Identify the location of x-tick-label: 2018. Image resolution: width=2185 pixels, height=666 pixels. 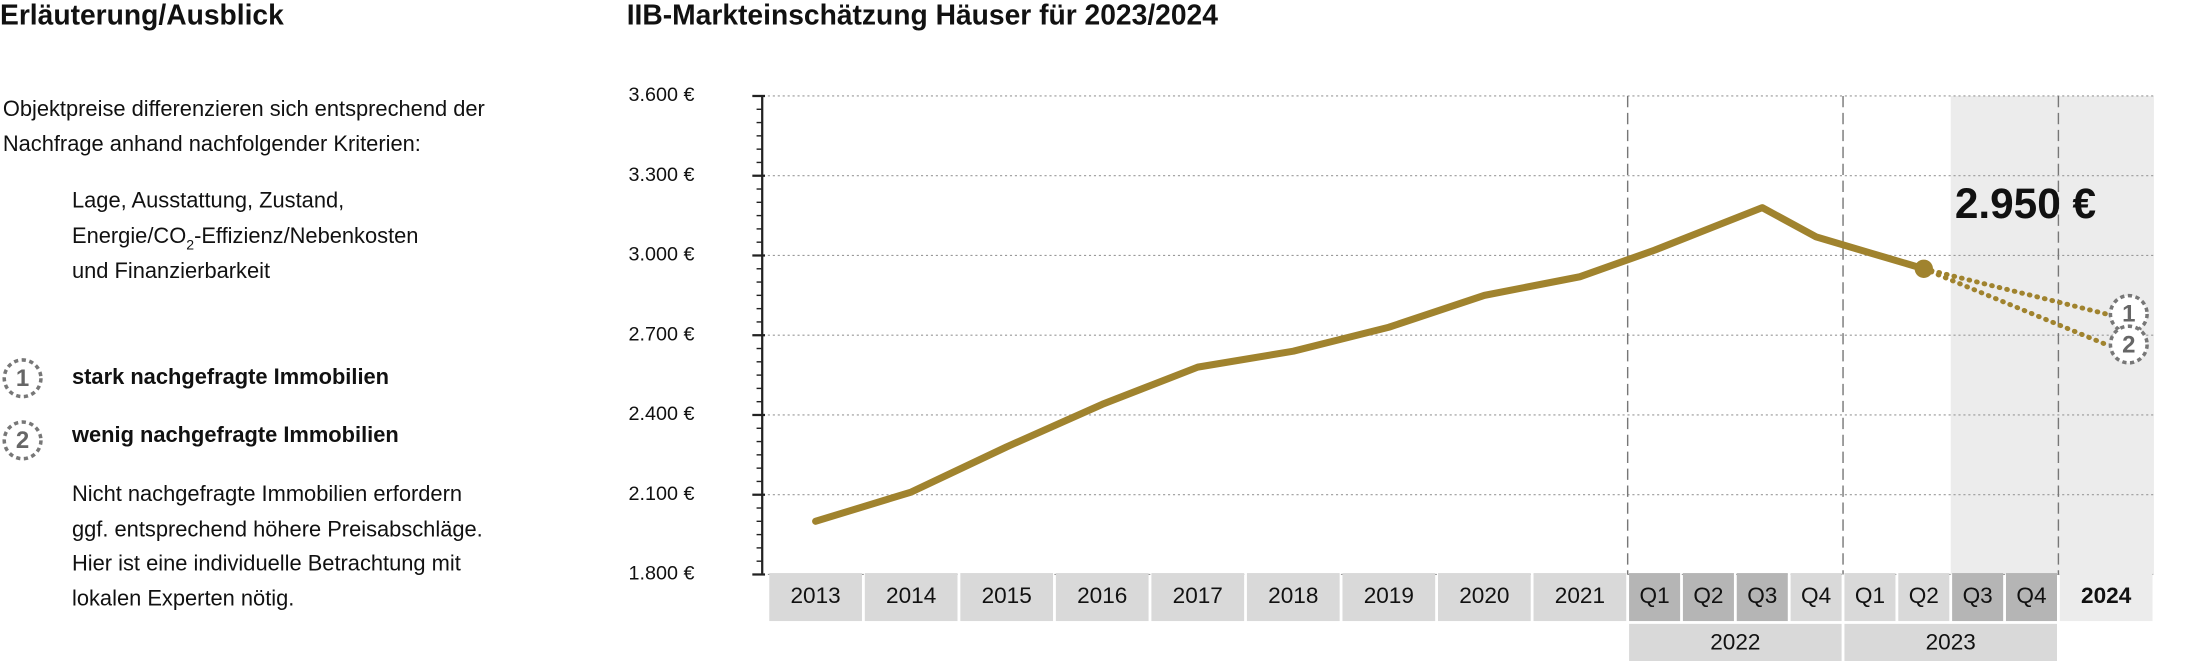
(1293, 595).